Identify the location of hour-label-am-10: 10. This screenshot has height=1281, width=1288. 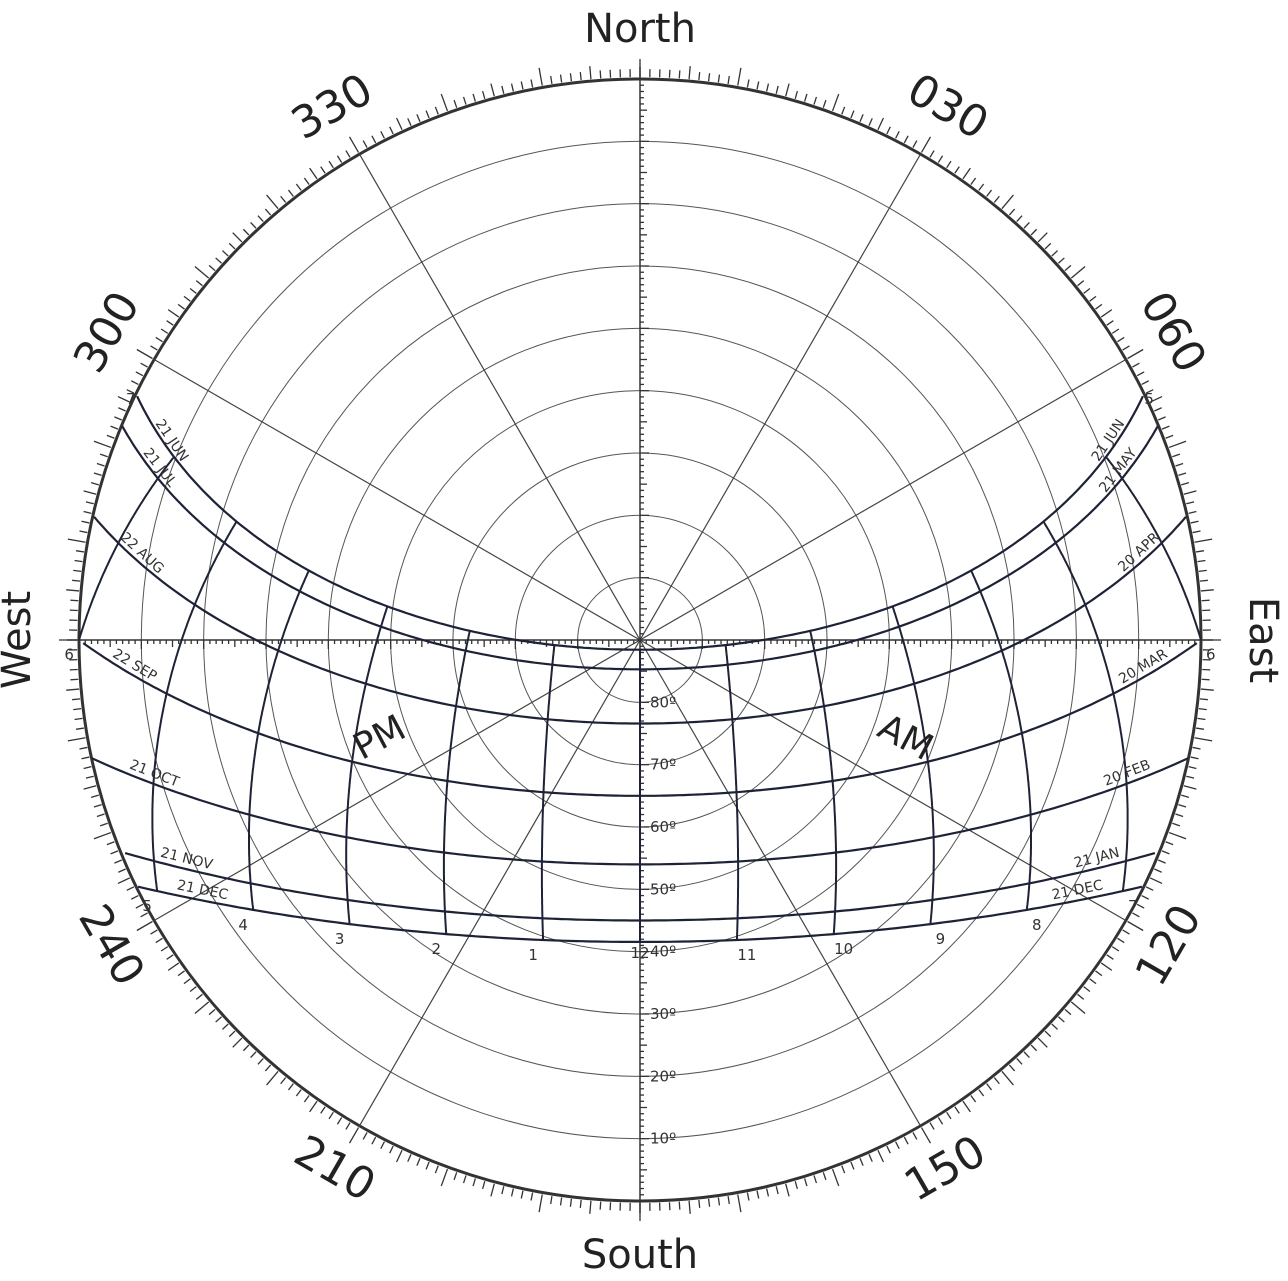
(843, 949).